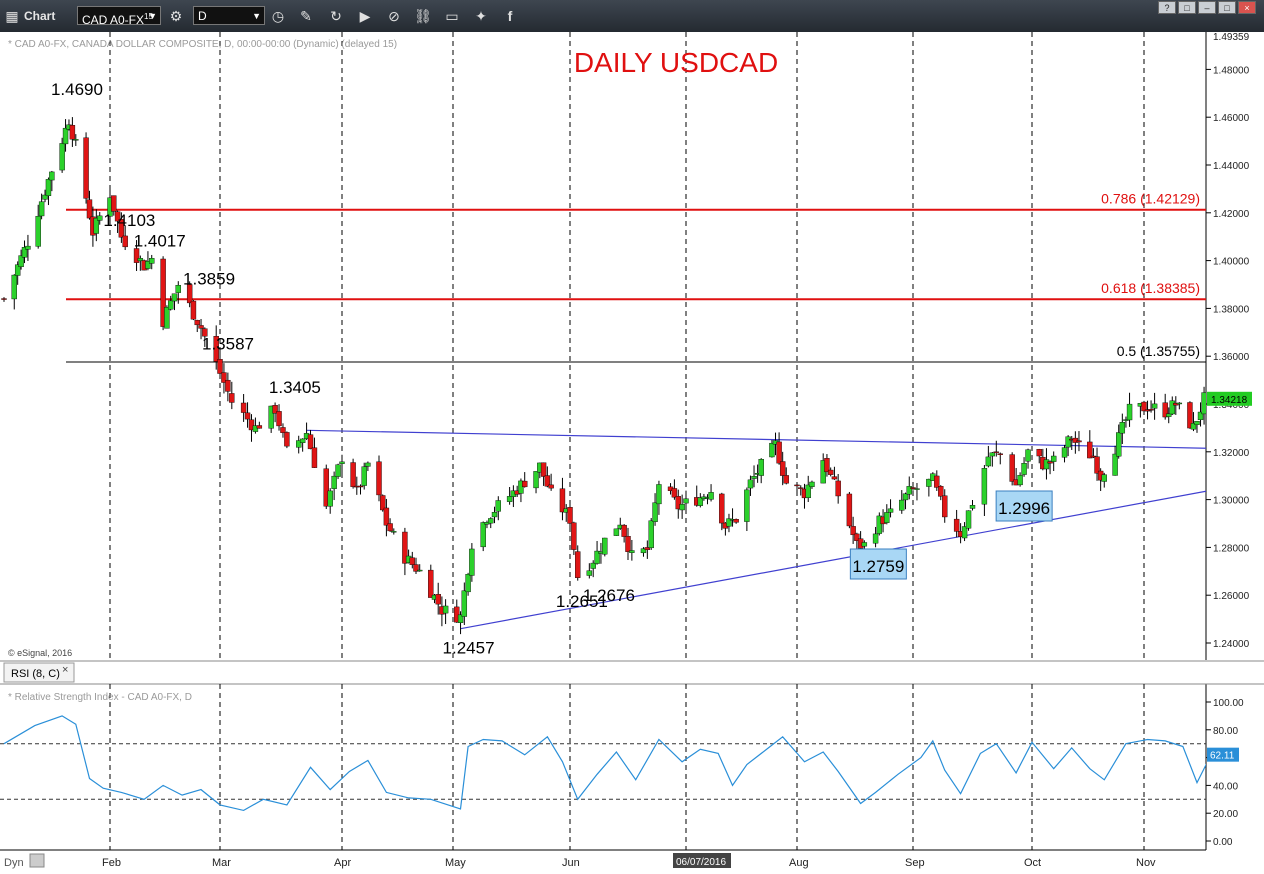  I want to click on trendline-upper, so click(756, 439).